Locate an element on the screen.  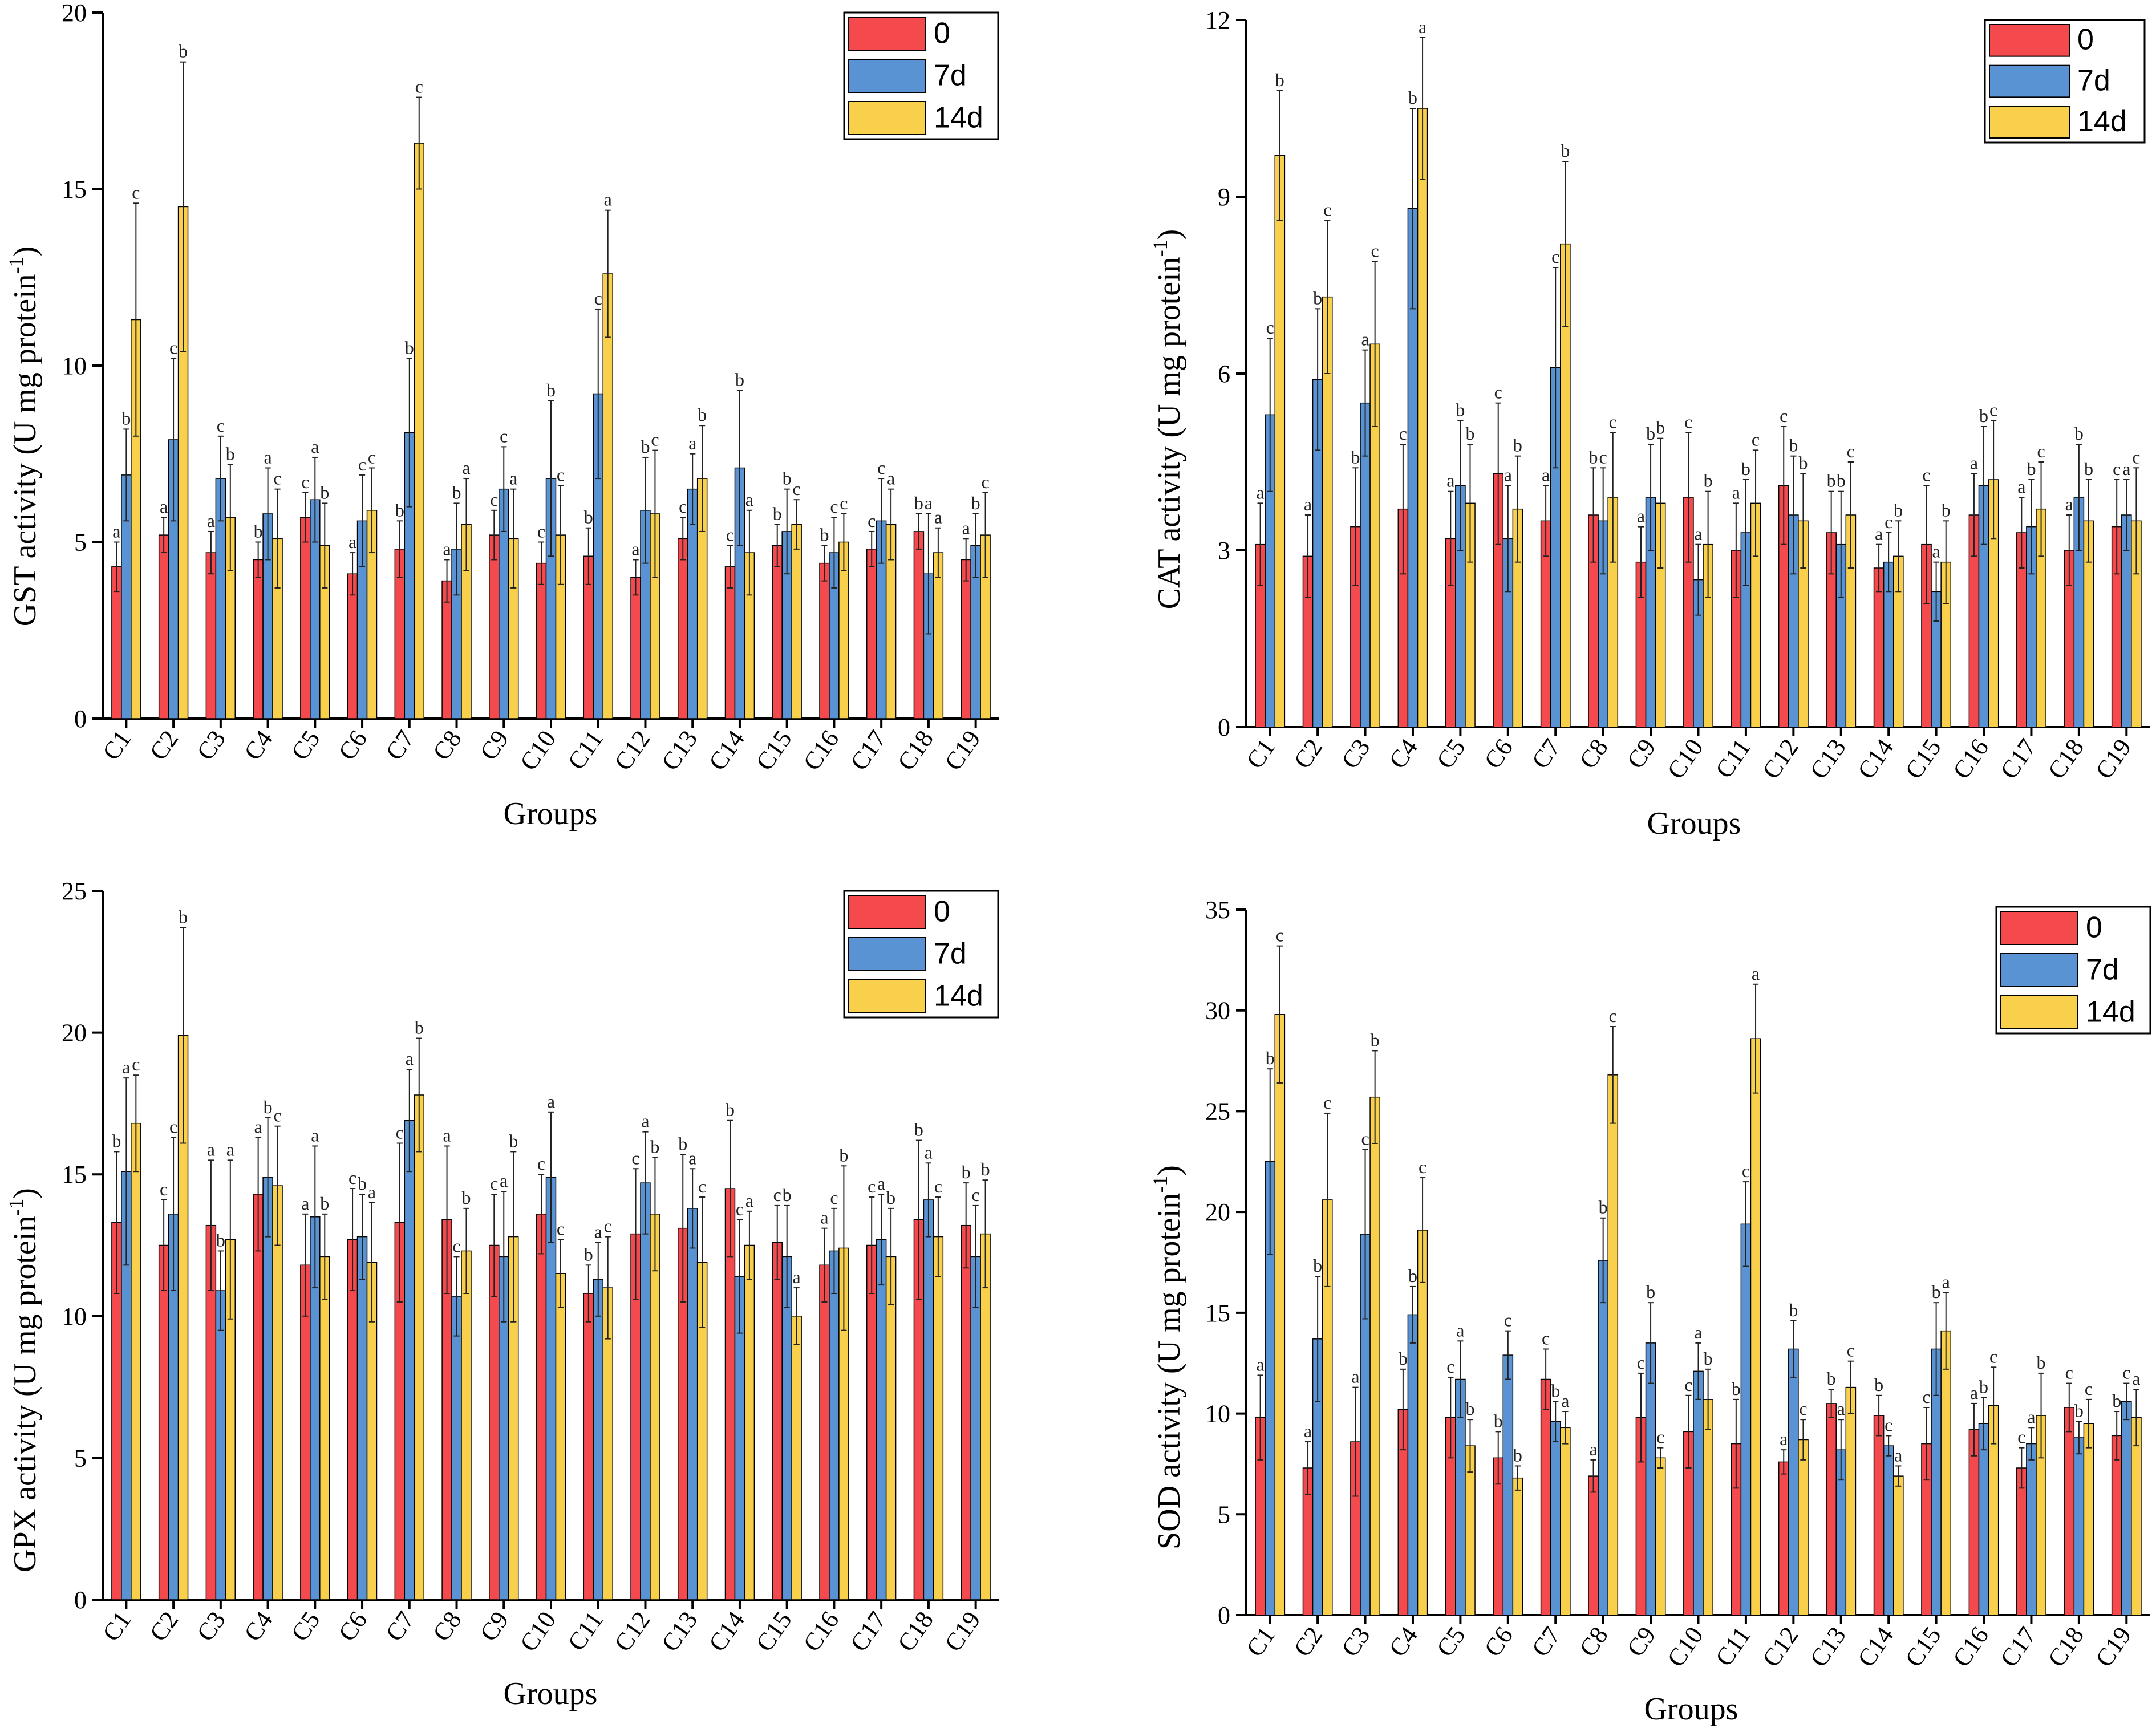
gst-x-tick-label: C10 is located at coordinates (537, 751).